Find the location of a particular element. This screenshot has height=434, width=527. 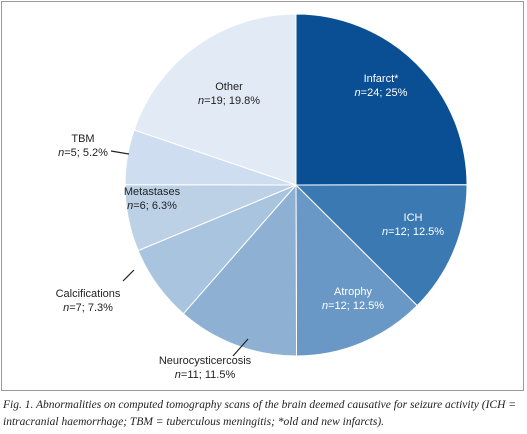

slice-value-atrophy: n=12; 12.5% is located at coordinates (353, 306).